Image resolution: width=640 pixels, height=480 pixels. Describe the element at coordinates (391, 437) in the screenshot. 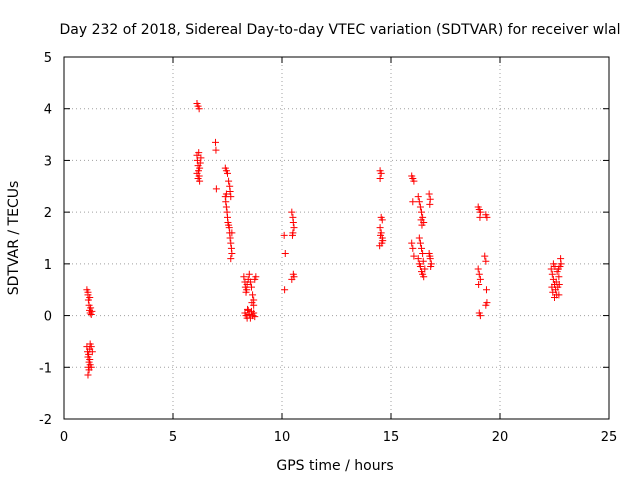

I see `x-tick-label: 15` at that location.